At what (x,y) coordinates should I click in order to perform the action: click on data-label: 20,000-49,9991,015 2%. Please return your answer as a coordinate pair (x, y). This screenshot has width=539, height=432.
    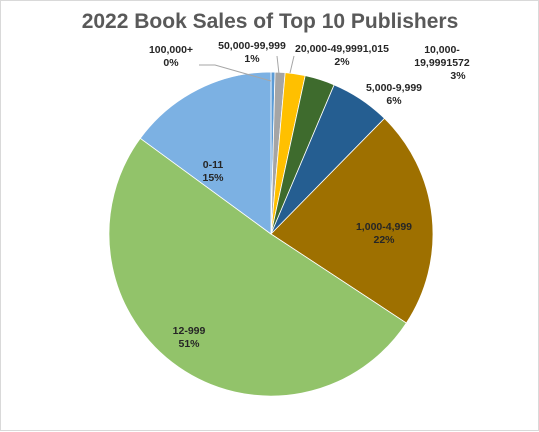
    Looking at the image, I should click on (342, 55).